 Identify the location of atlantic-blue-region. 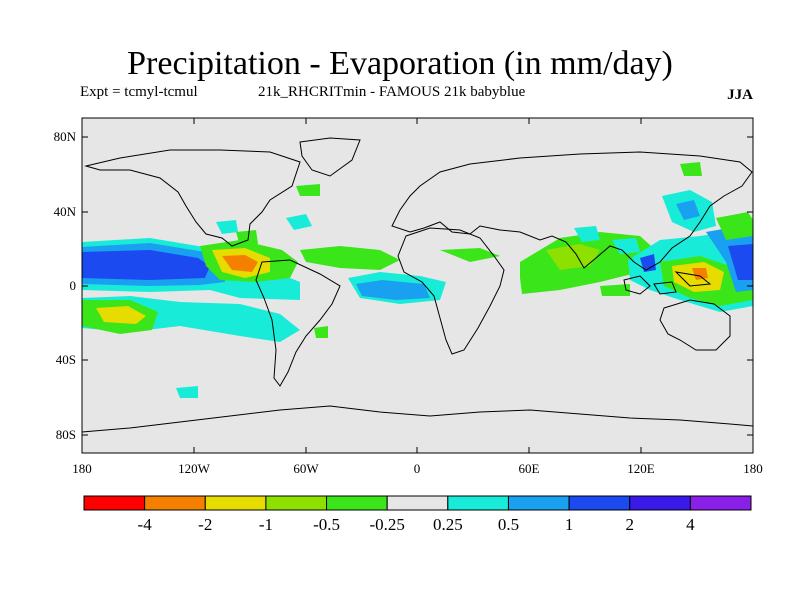
(393, 290).